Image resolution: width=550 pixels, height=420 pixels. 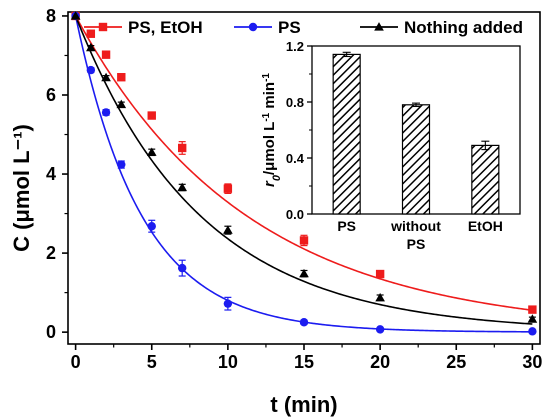 I want to click on inset-category-label: without, so click(x=415, y=226).